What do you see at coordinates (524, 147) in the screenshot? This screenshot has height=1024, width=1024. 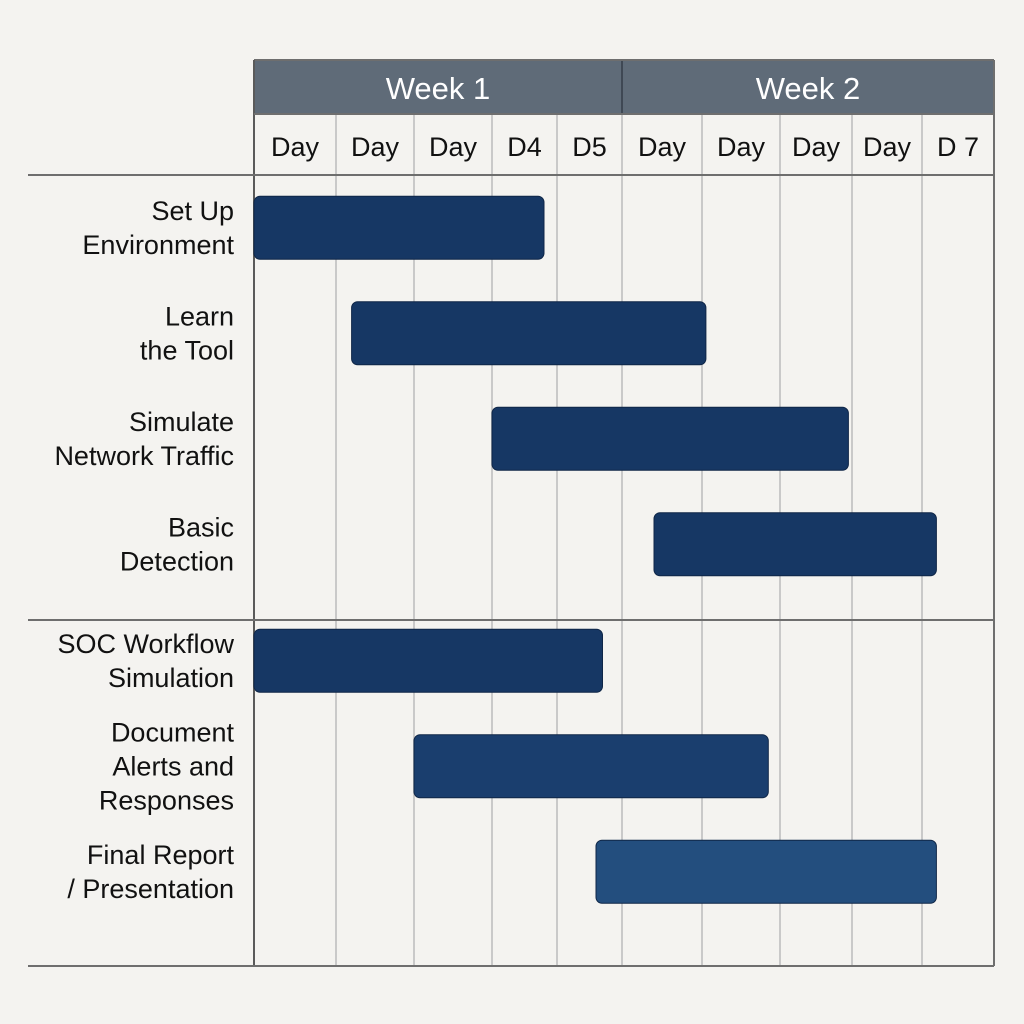 I see `day-label: D4` at bounding box center [524, 147].